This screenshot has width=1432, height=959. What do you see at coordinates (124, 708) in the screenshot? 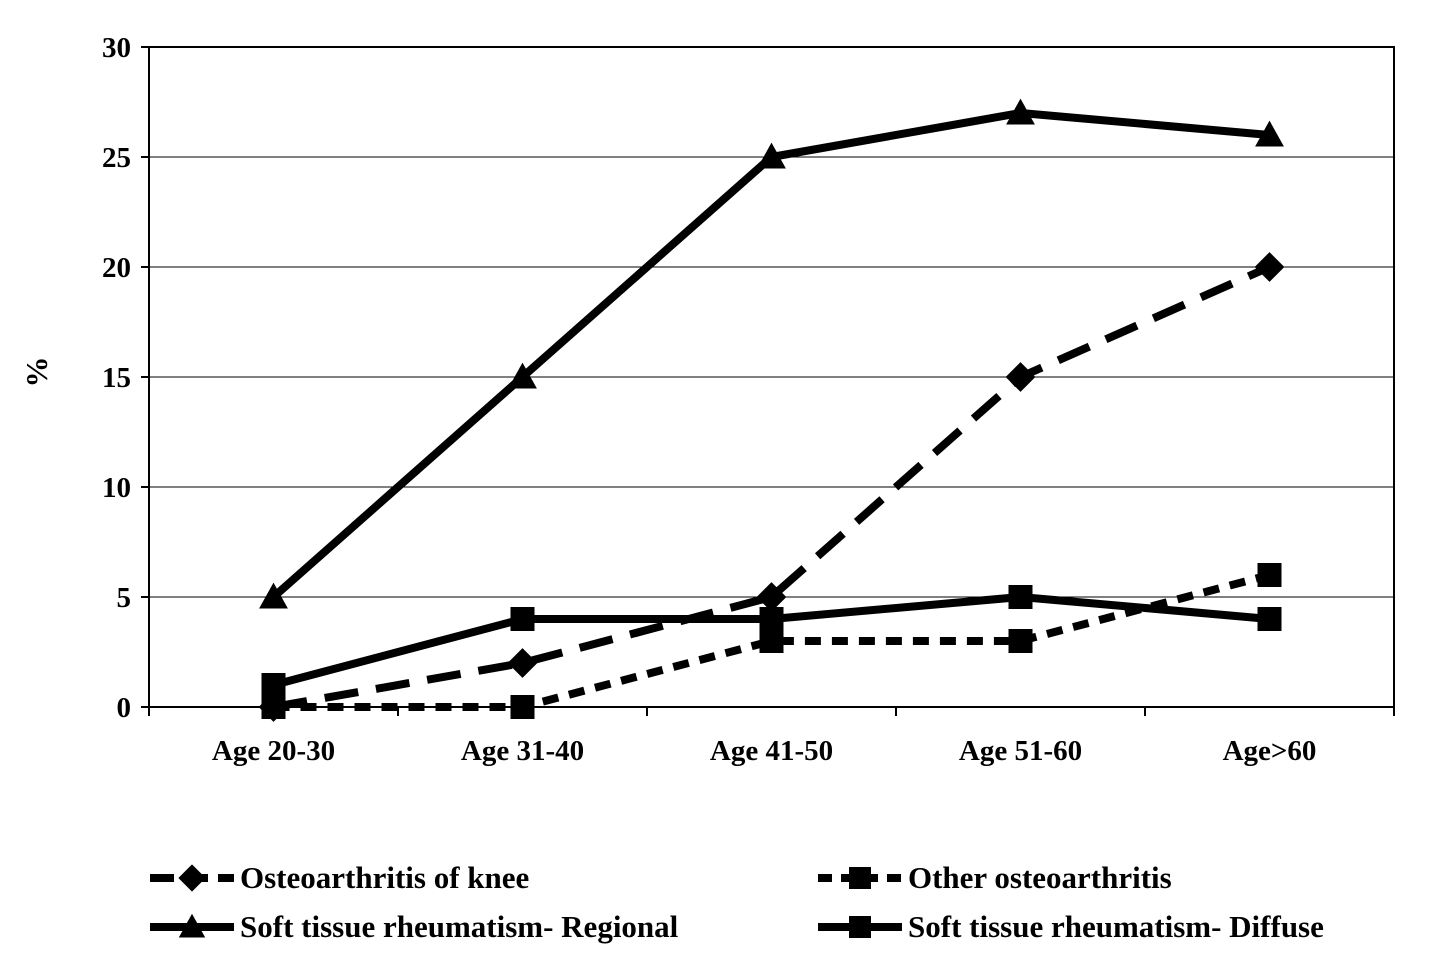
I see `y-tick-label: 0` at bounding box center [124, 708].